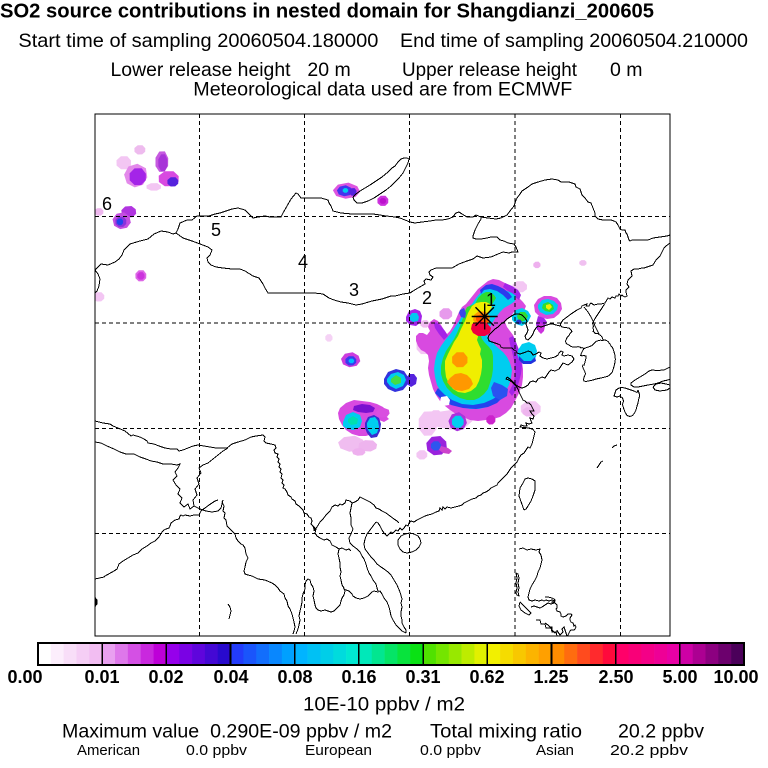 This screenshot has height=768, width=768. What do you see at coordinates (328, 70) in the screenshot?
I see `svg-text: 20 m` at bounding box center [328, 70].